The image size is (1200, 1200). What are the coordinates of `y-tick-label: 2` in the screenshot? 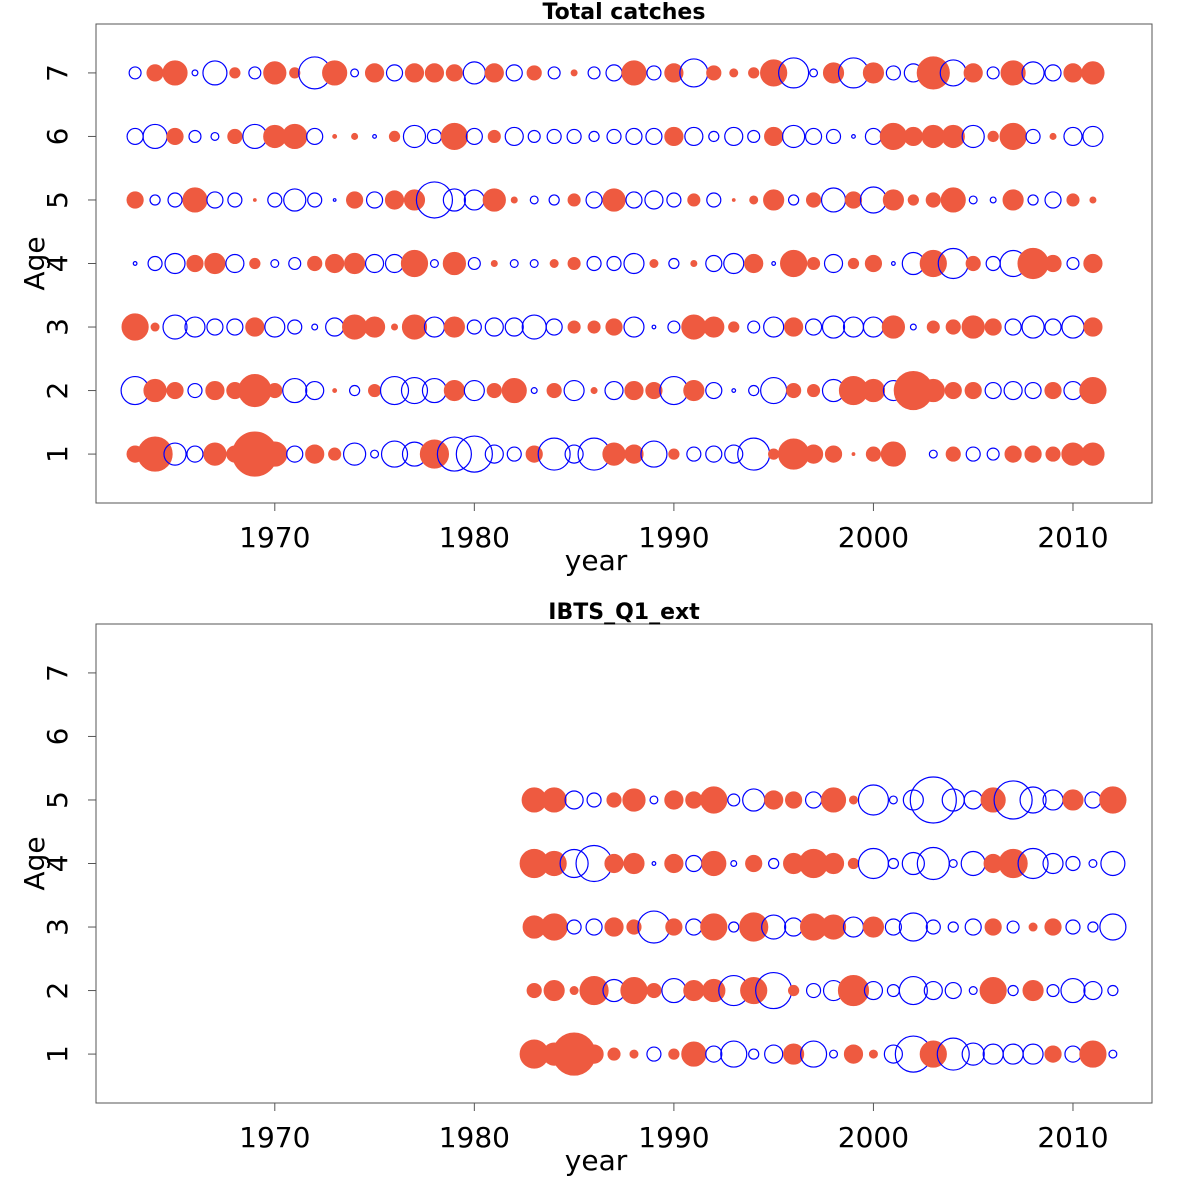 It's located at (57, 991).